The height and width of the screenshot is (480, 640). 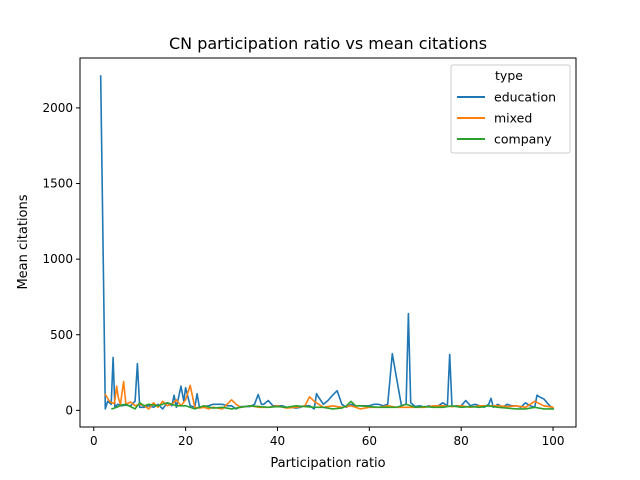 I want to click on legend-label-mixed: mixed, so click(x=513, y=118).